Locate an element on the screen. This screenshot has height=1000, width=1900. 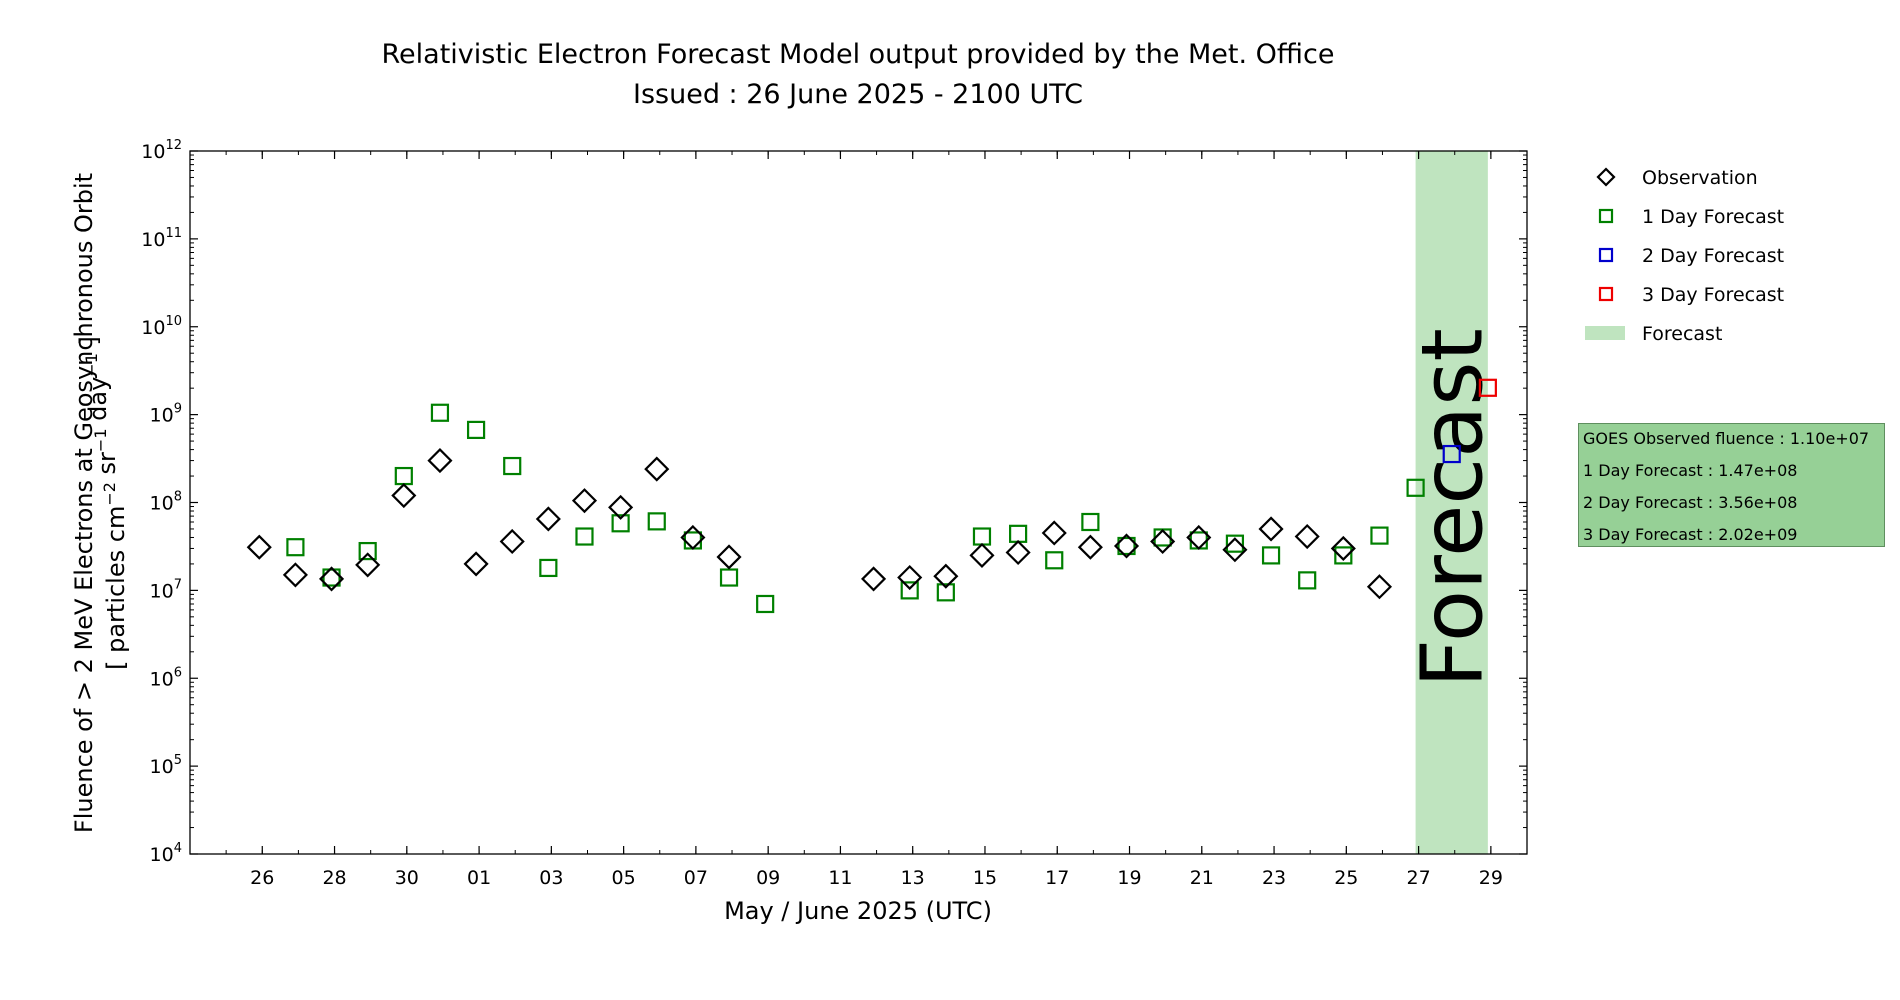
legend-label: 1 Day Forecast is located at coordinates (1713, 217).